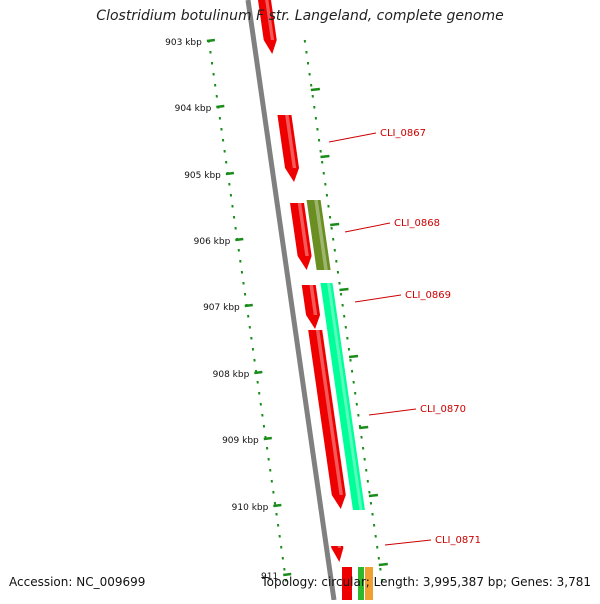 The image size is (600, 604). I want to click on ruler-tick-label: 907 kbp, so click(221, 308).